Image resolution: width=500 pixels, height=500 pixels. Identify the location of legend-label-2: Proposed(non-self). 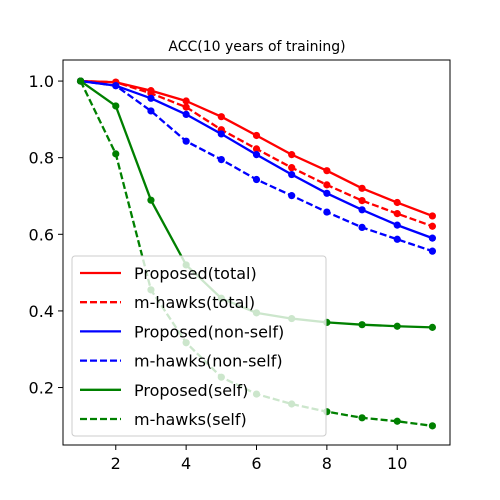
(209, 331).